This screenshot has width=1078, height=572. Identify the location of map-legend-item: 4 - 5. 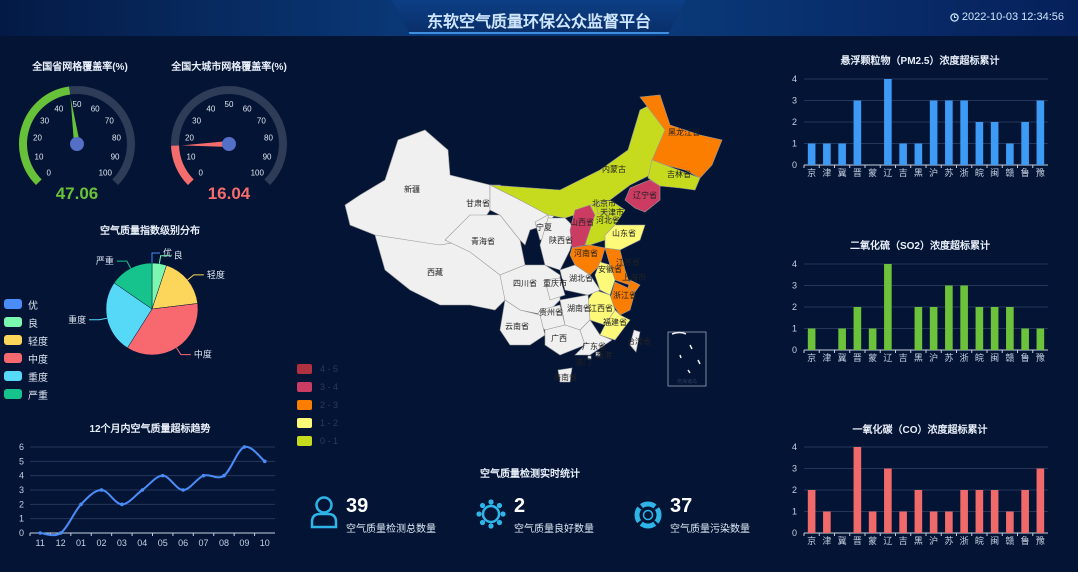
(317, 369).